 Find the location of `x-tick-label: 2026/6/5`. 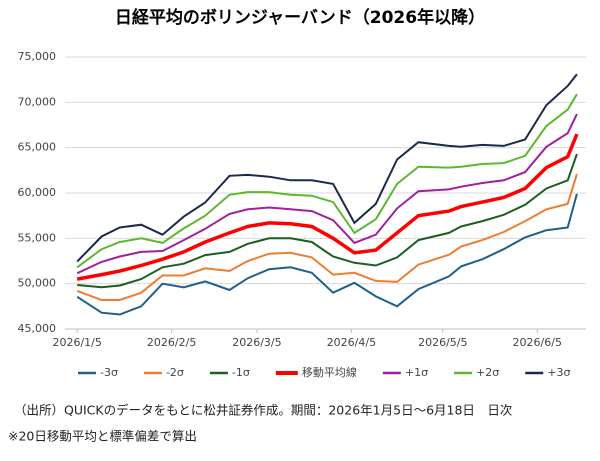

x-tick-label: 2026/6/5 is located at coordinates (537, 342).